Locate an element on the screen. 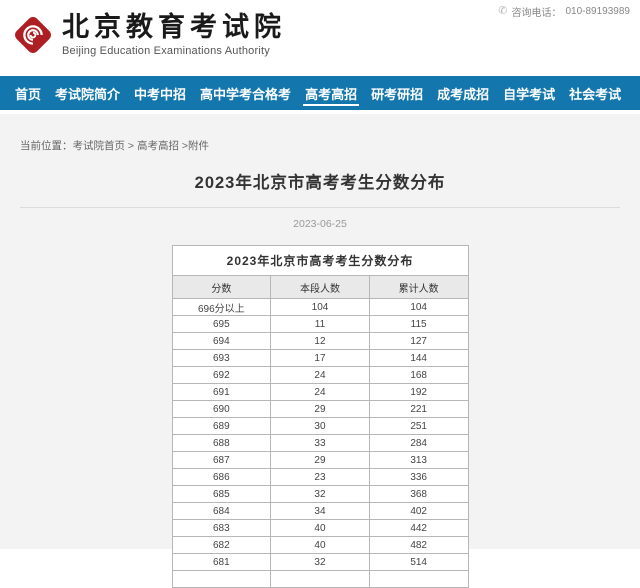  table-row: 686 23 336 is located at coordinates (320, 477).